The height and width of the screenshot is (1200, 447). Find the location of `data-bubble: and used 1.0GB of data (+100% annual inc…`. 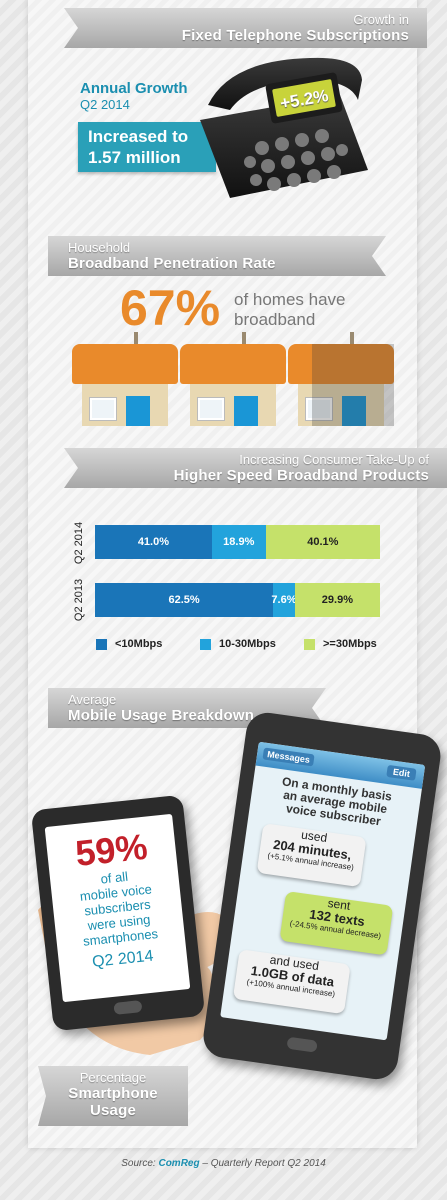

data-bubble: and used 1.0GB of data (+100% annual inc… is located at coordinates (291, 982).